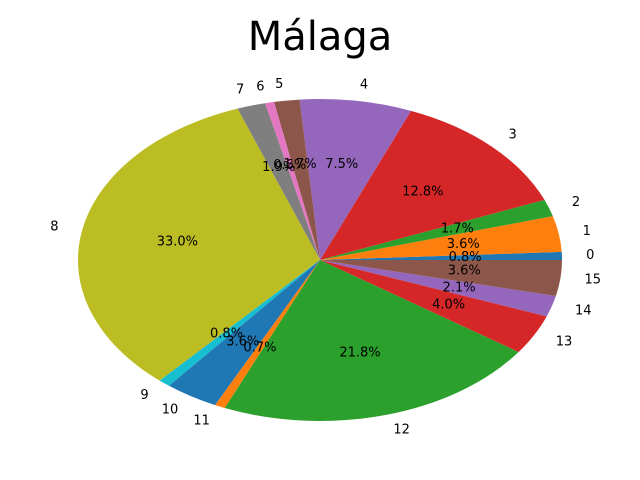 The width and height of the screenshot is (640, 480). What do you see at coordinates (170, 409) in the screenshot?
I see `slice-label-10: 10` at bounding box center [170, 409].